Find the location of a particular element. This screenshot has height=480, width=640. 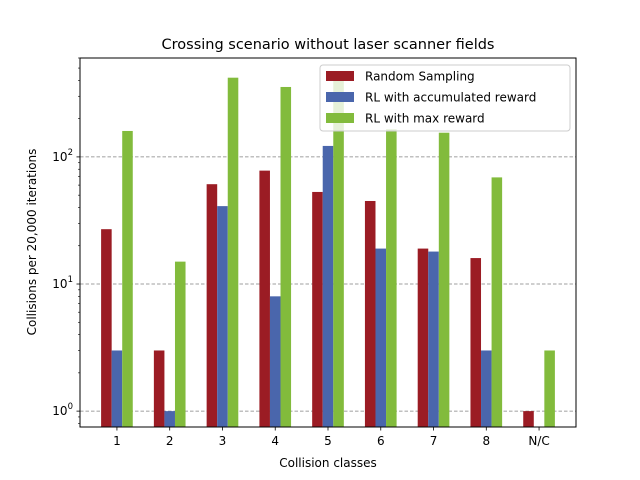

x-tick-label: N/C is located at coordinates (538, 441).